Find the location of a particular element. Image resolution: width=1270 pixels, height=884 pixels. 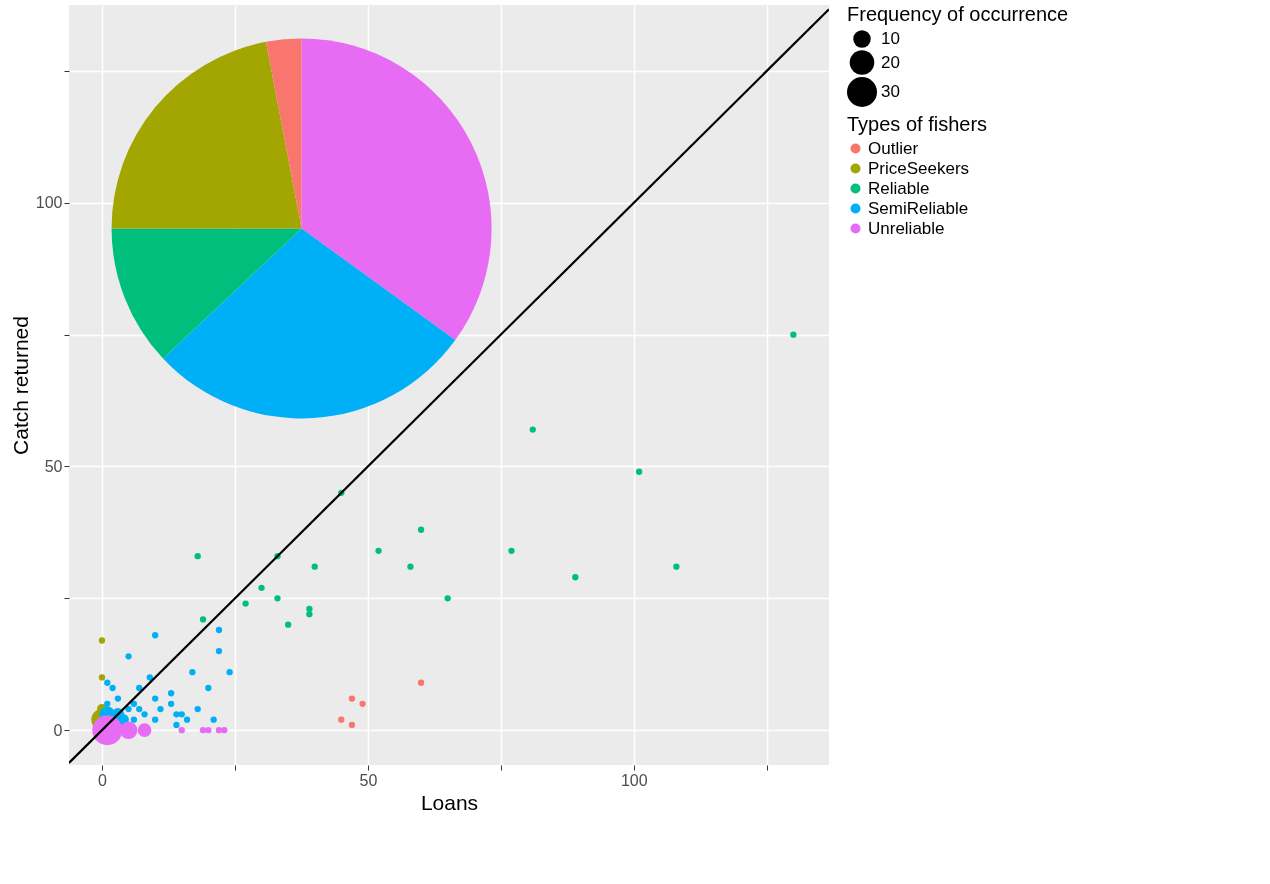

legend-label: 30 is located at coordinates (890, 91).